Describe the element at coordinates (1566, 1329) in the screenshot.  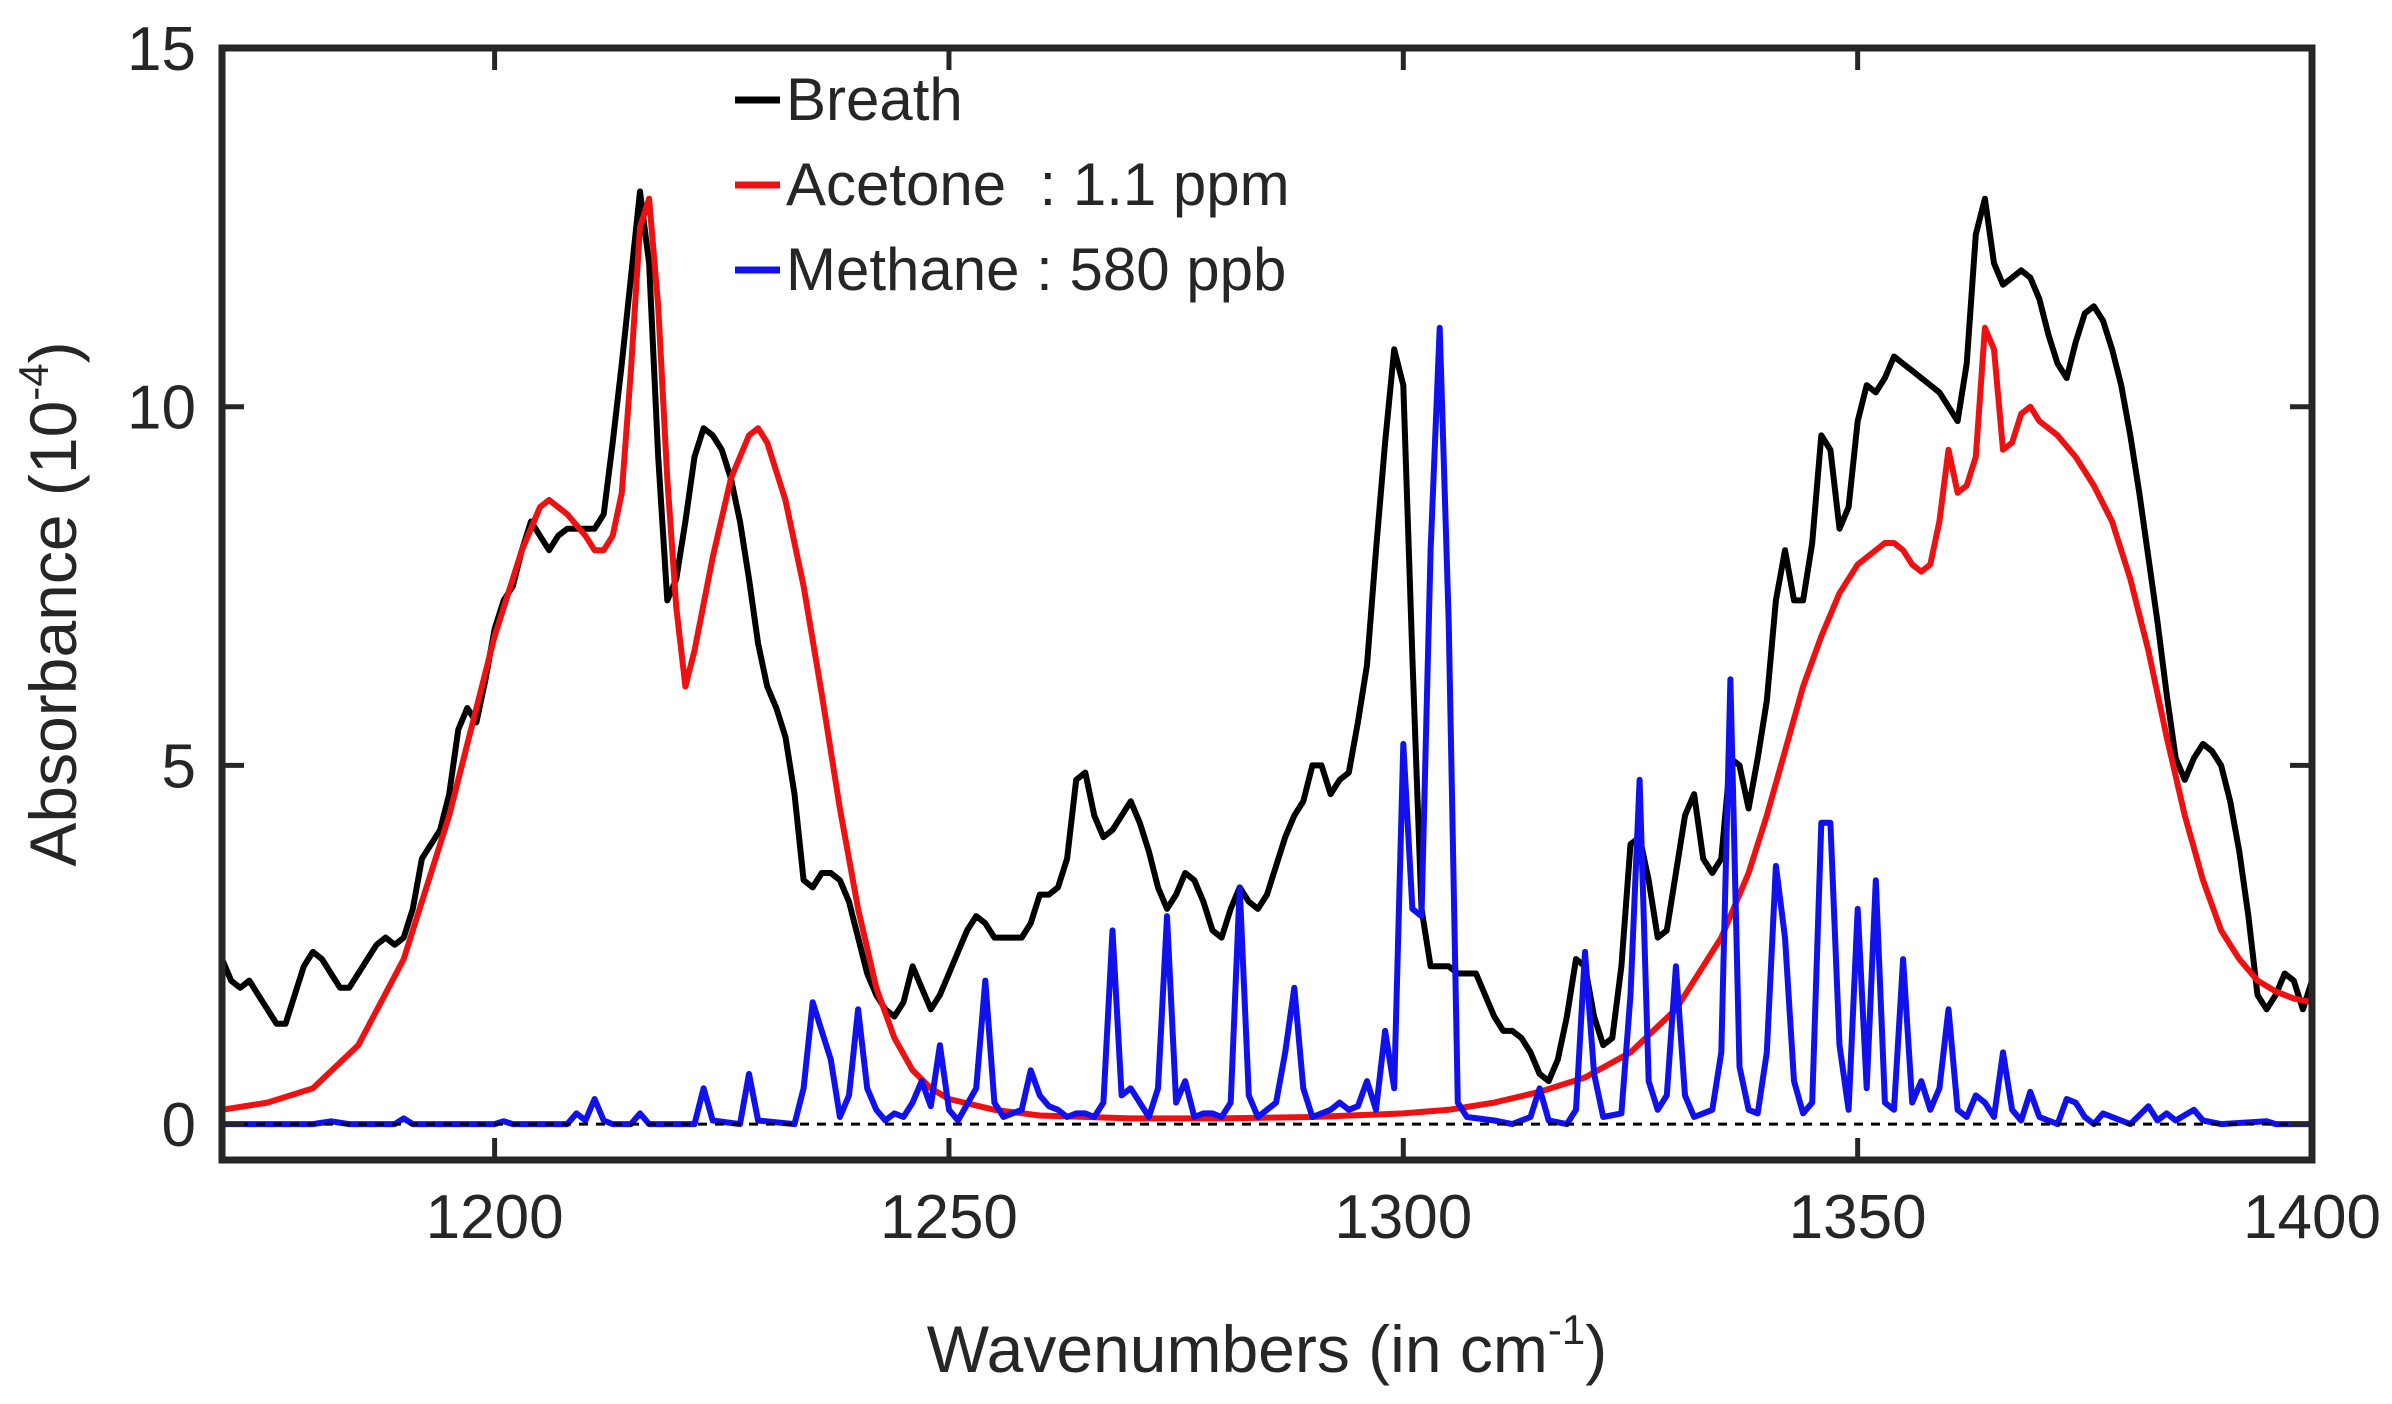
I see `x-axis-title-superscript: -1` at that location.